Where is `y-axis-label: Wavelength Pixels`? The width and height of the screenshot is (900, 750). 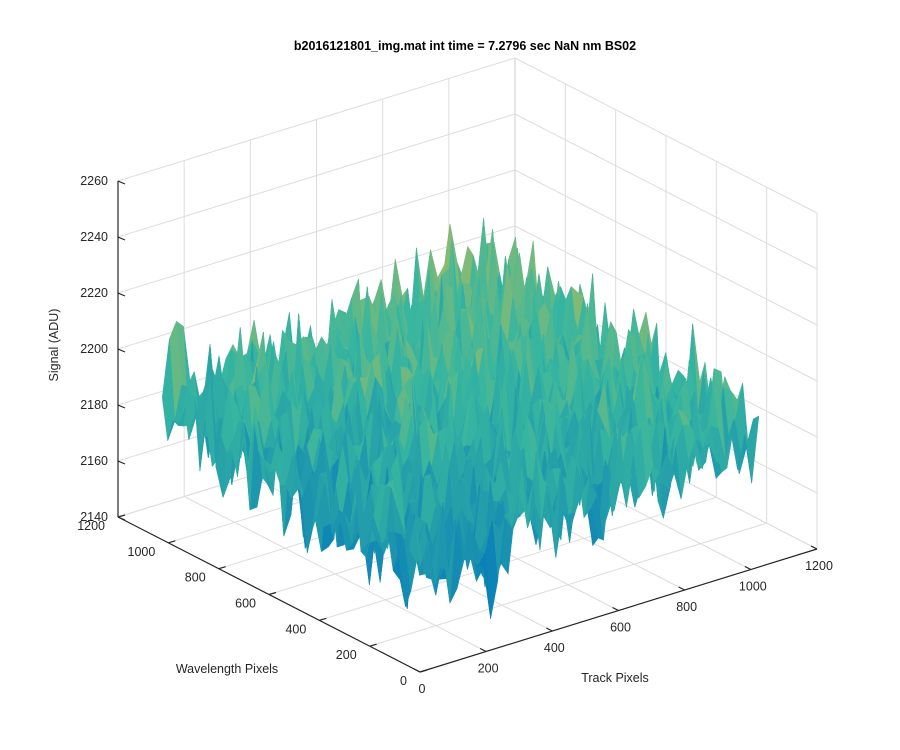
y-axis-label: Wavelength Pixels is located at coordinates (227, 669).